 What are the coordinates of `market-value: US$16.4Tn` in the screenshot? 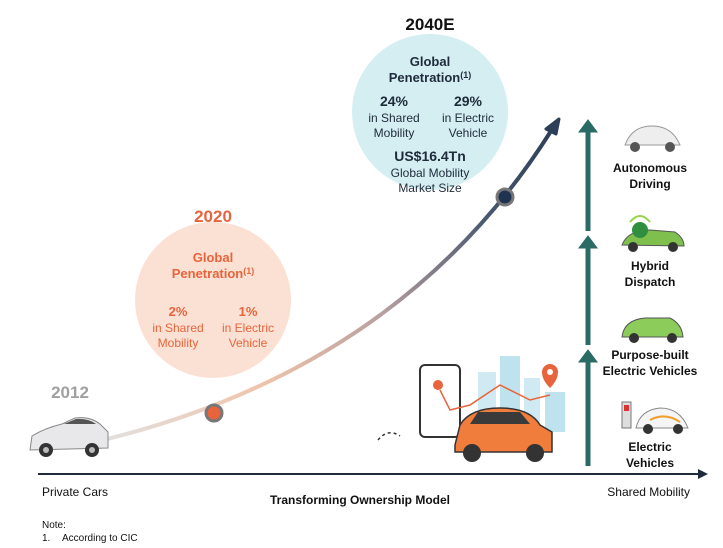 It's located at (430, 156).